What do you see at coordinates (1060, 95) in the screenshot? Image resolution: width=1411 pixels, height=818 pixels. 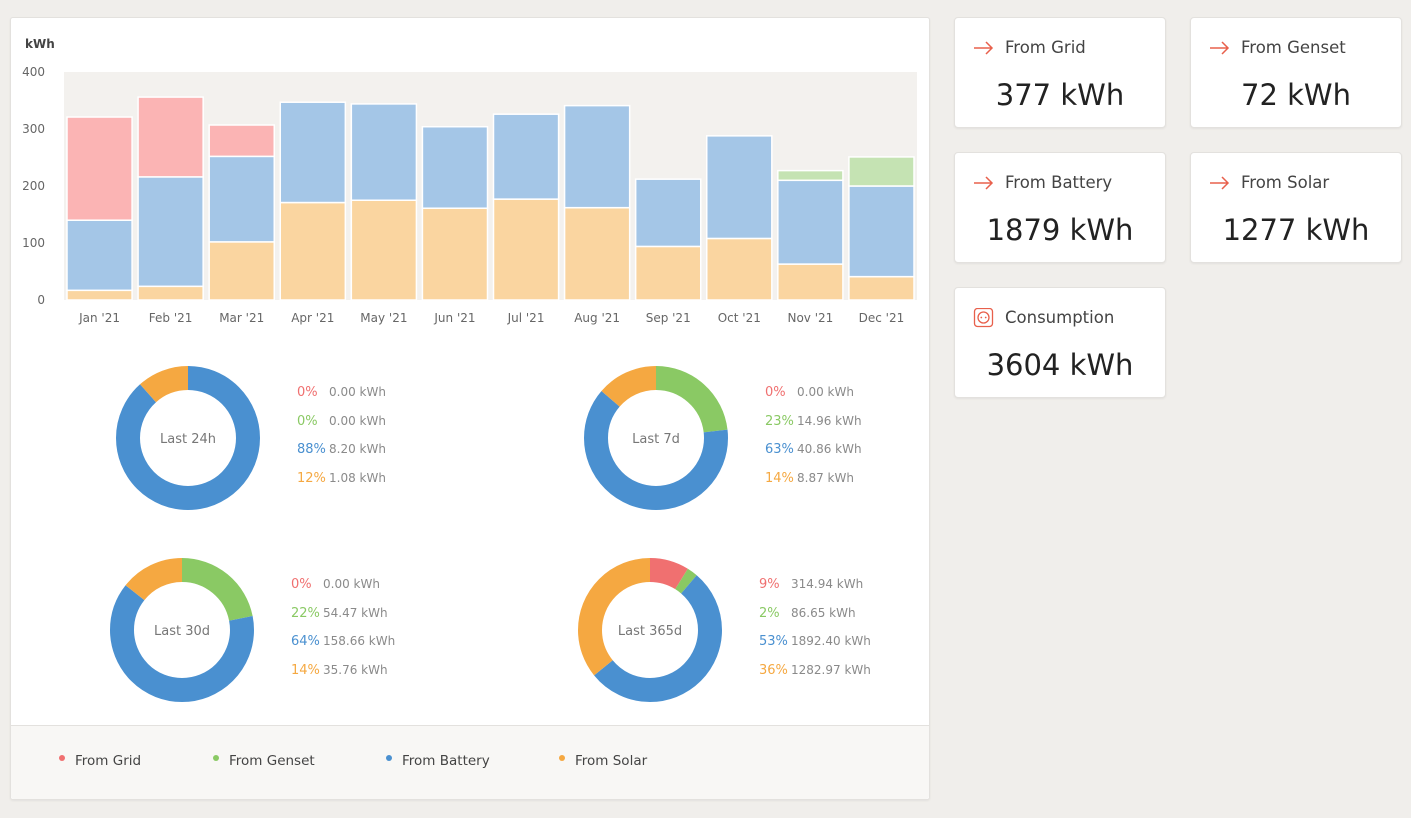 I see `card-value: 377 kWh` at bounding box center [1060, 95].